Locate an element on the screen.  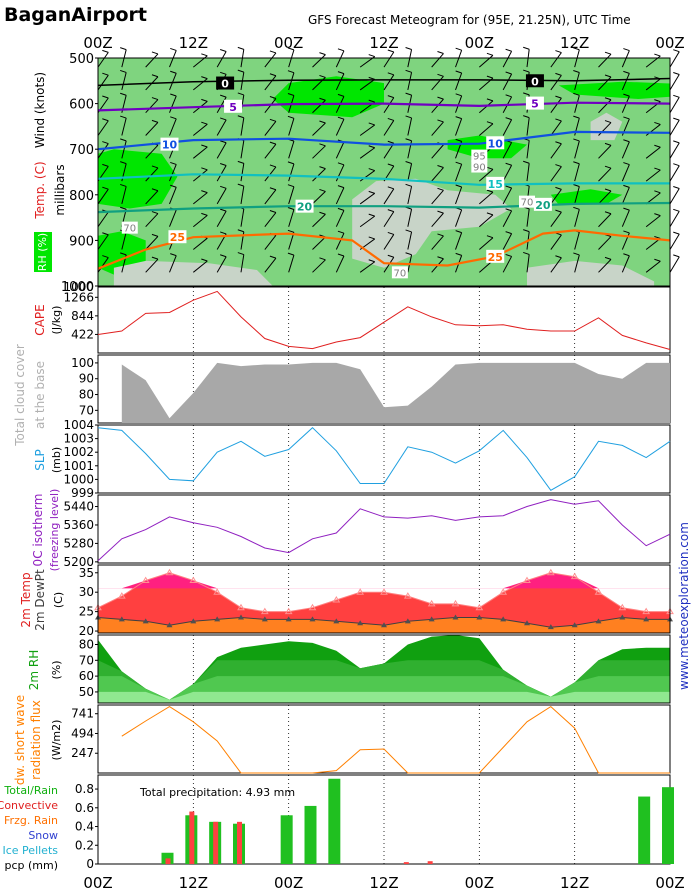
dewpt-axis-title: 2m DewPt is located at coordinates (40, 600).